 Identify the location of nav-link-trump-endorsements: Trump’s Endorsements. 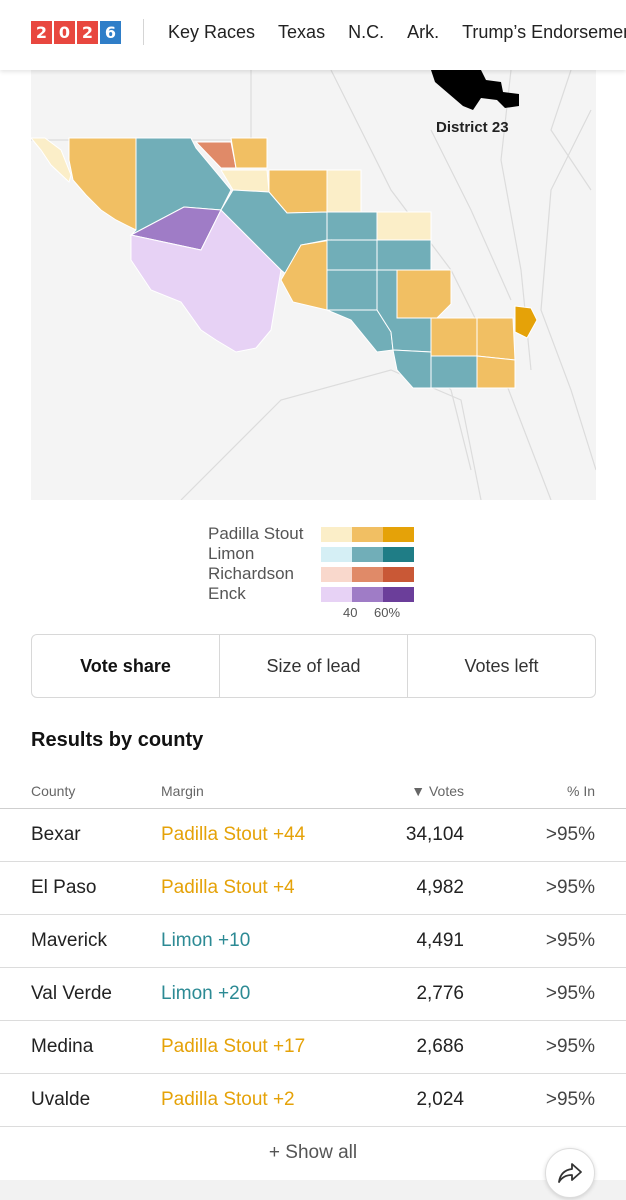
(544, 32).